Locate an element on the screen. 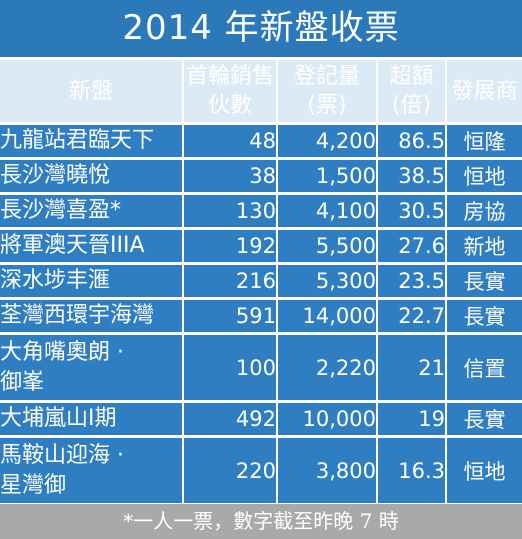  cell-name-line: 長沙灣喜盈* is located at coordinates (61, 210).